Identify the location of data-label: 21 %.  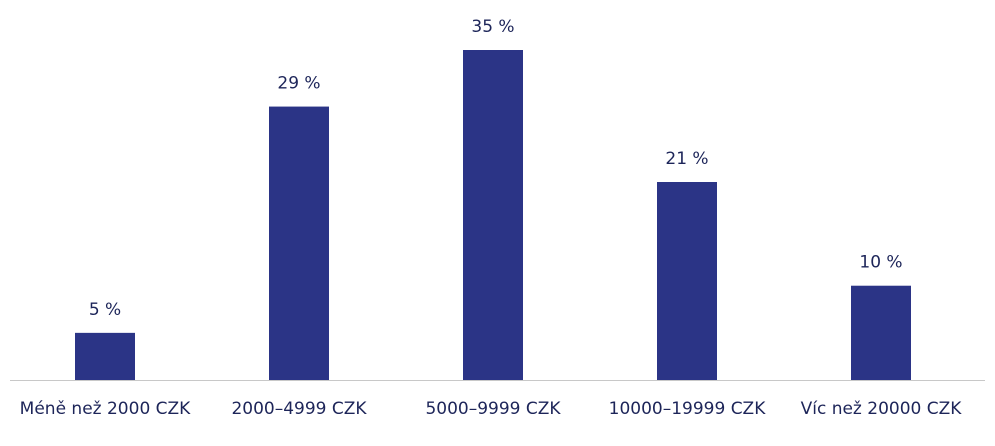
(686, 159).